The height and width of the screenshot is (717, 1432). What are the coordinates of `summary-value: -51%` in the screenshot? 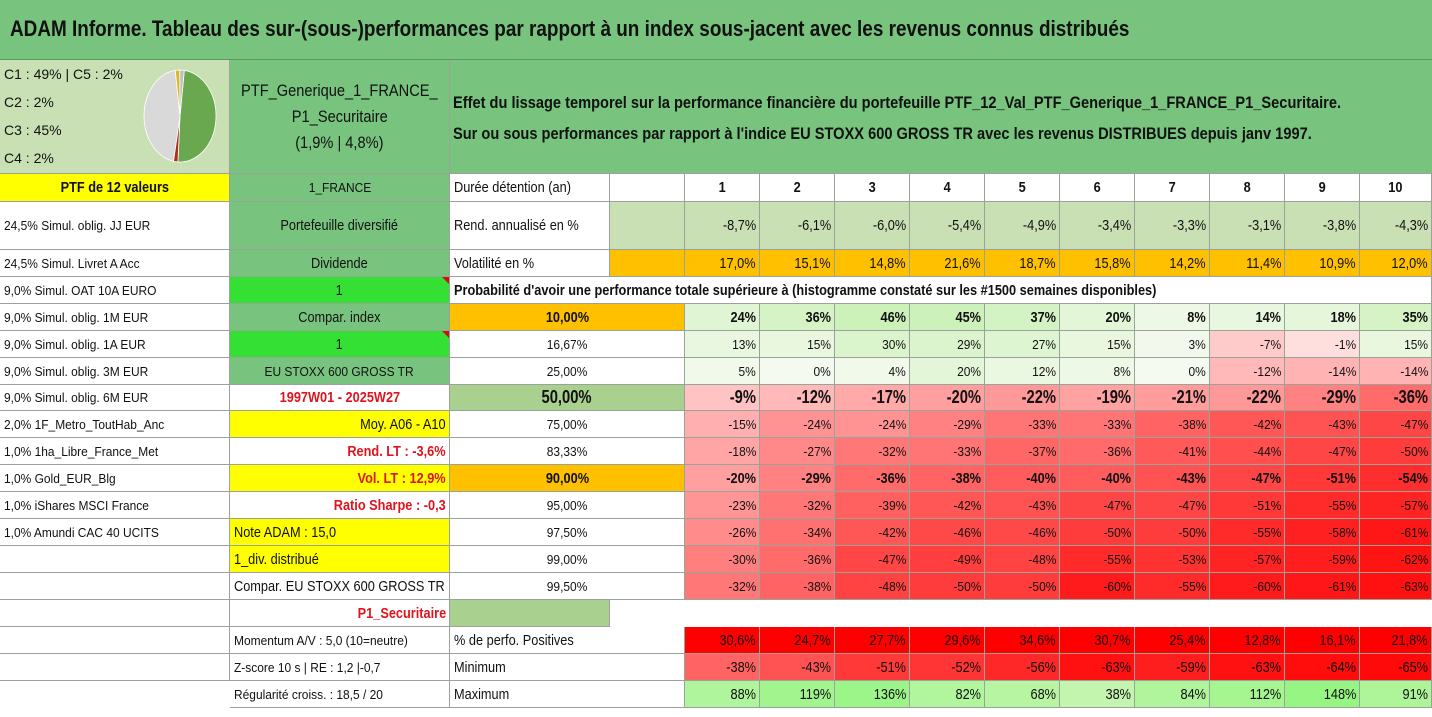 It's located at (872, 667).